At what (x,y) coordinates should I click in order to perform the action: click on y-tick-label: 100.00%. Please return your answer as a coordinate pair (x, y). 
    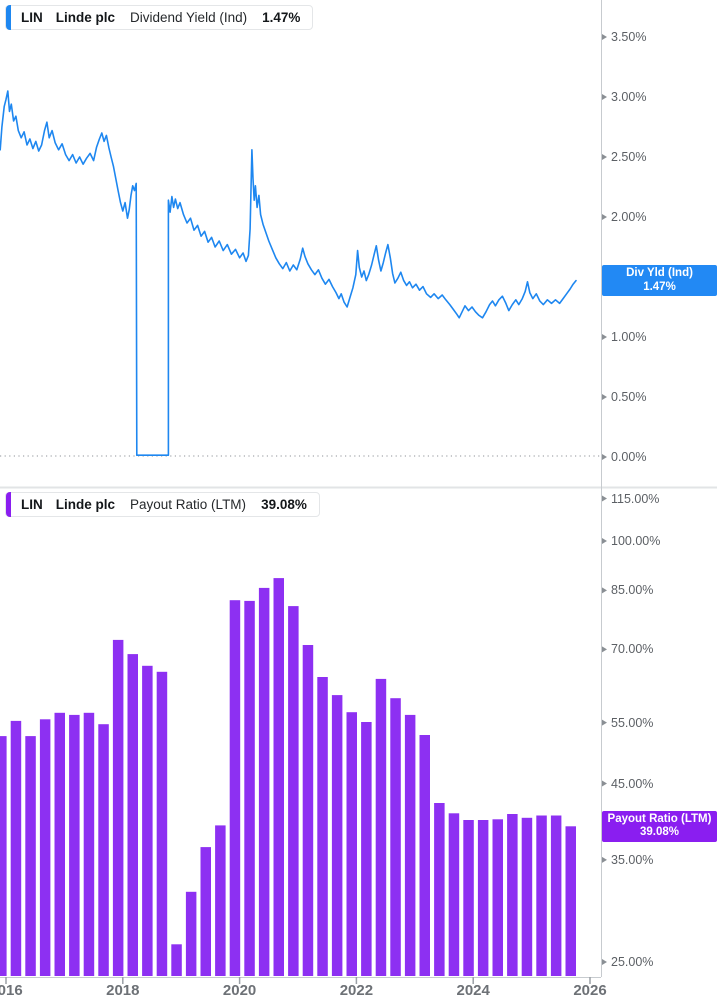
    Looking at the image, I should click on (636, 541).